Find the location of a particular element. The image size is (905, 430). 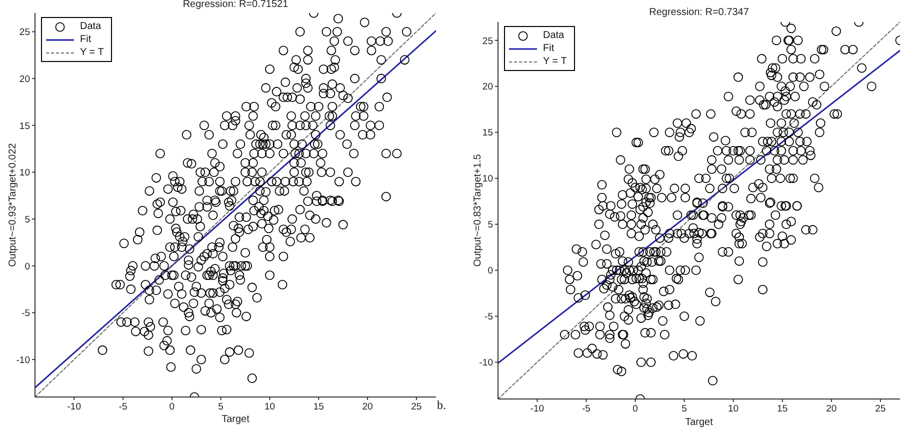

chart-title: Regression: R=0.71521 is located at coordinates (236, 5).